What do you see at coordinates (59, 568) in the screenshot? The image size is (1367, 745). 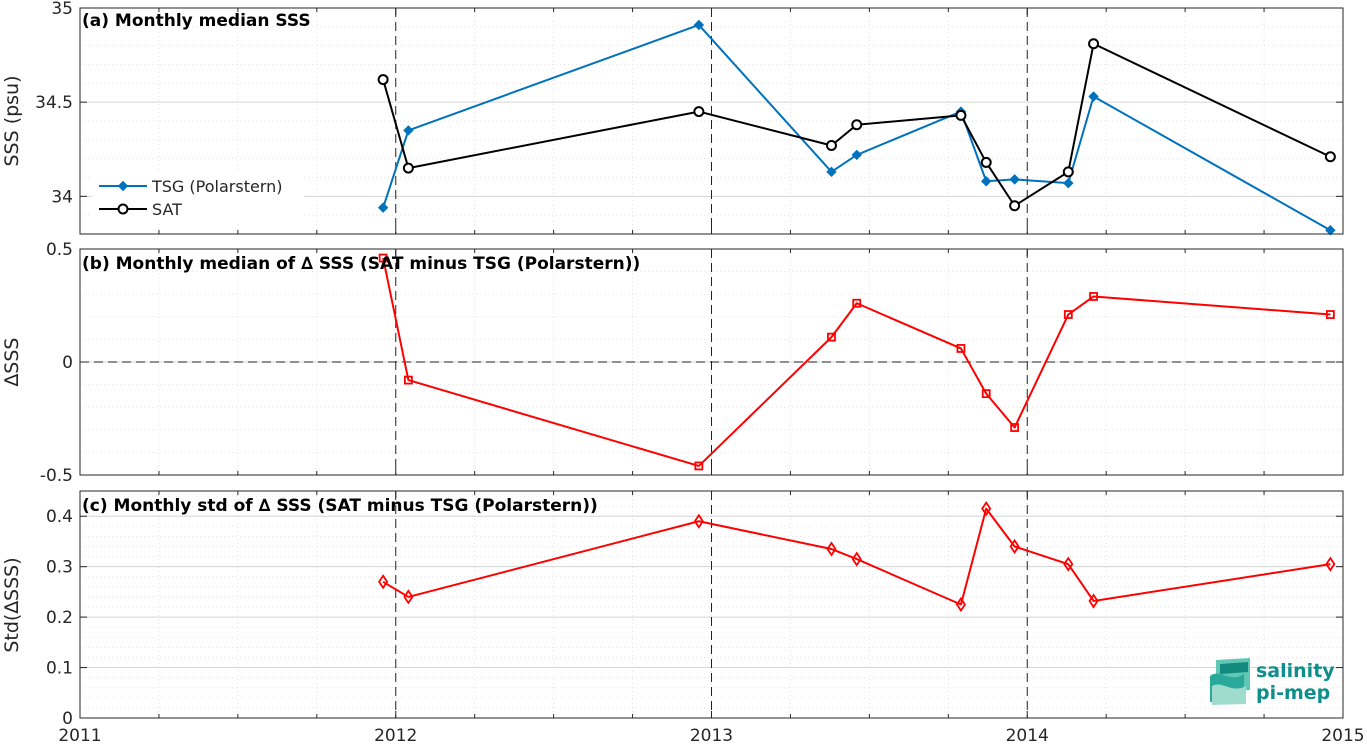 I see `y-tick-label: 0.3` at bounding box center [59, 568].